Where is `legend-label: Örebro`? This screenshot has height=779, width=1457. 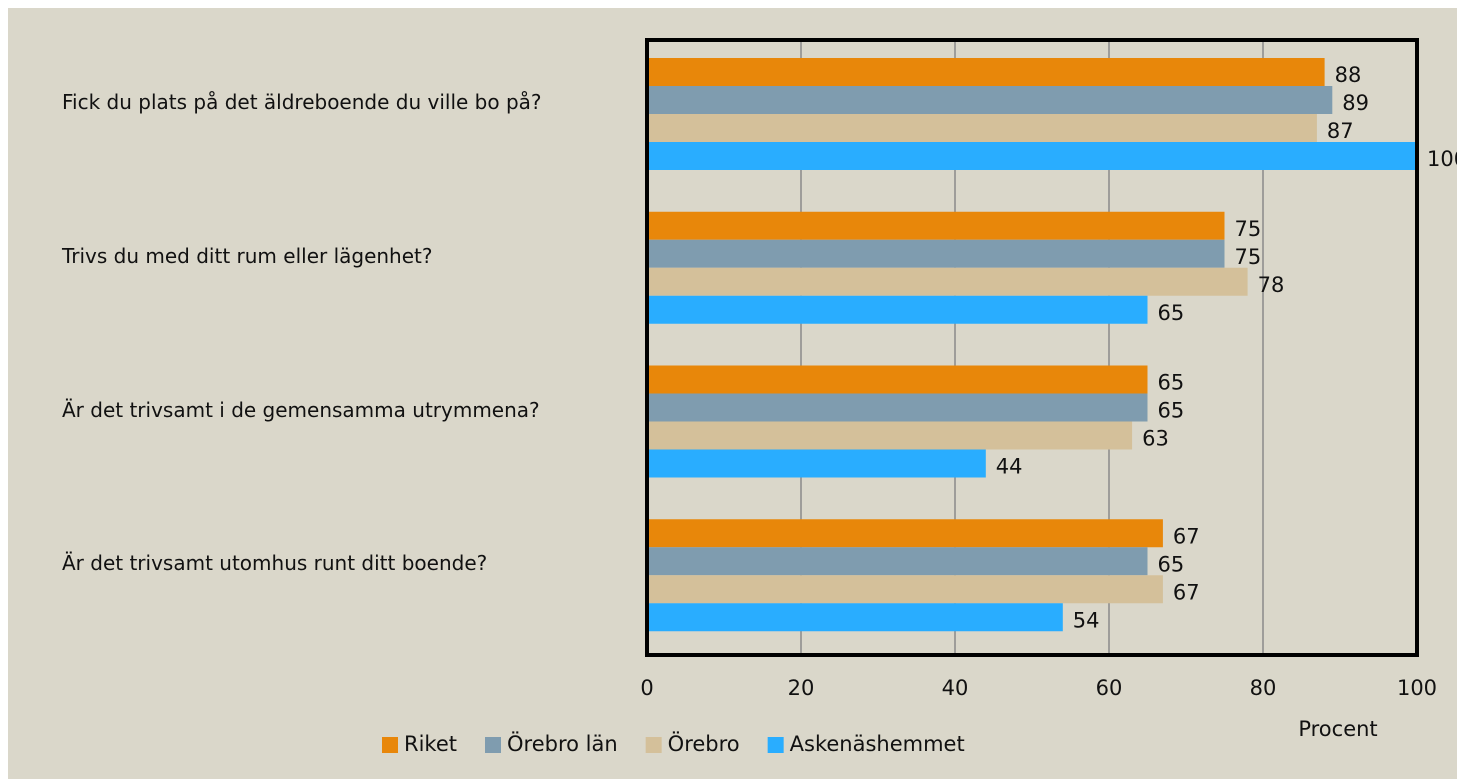
legend-label: Örebro is located at coordinates (704, 743).